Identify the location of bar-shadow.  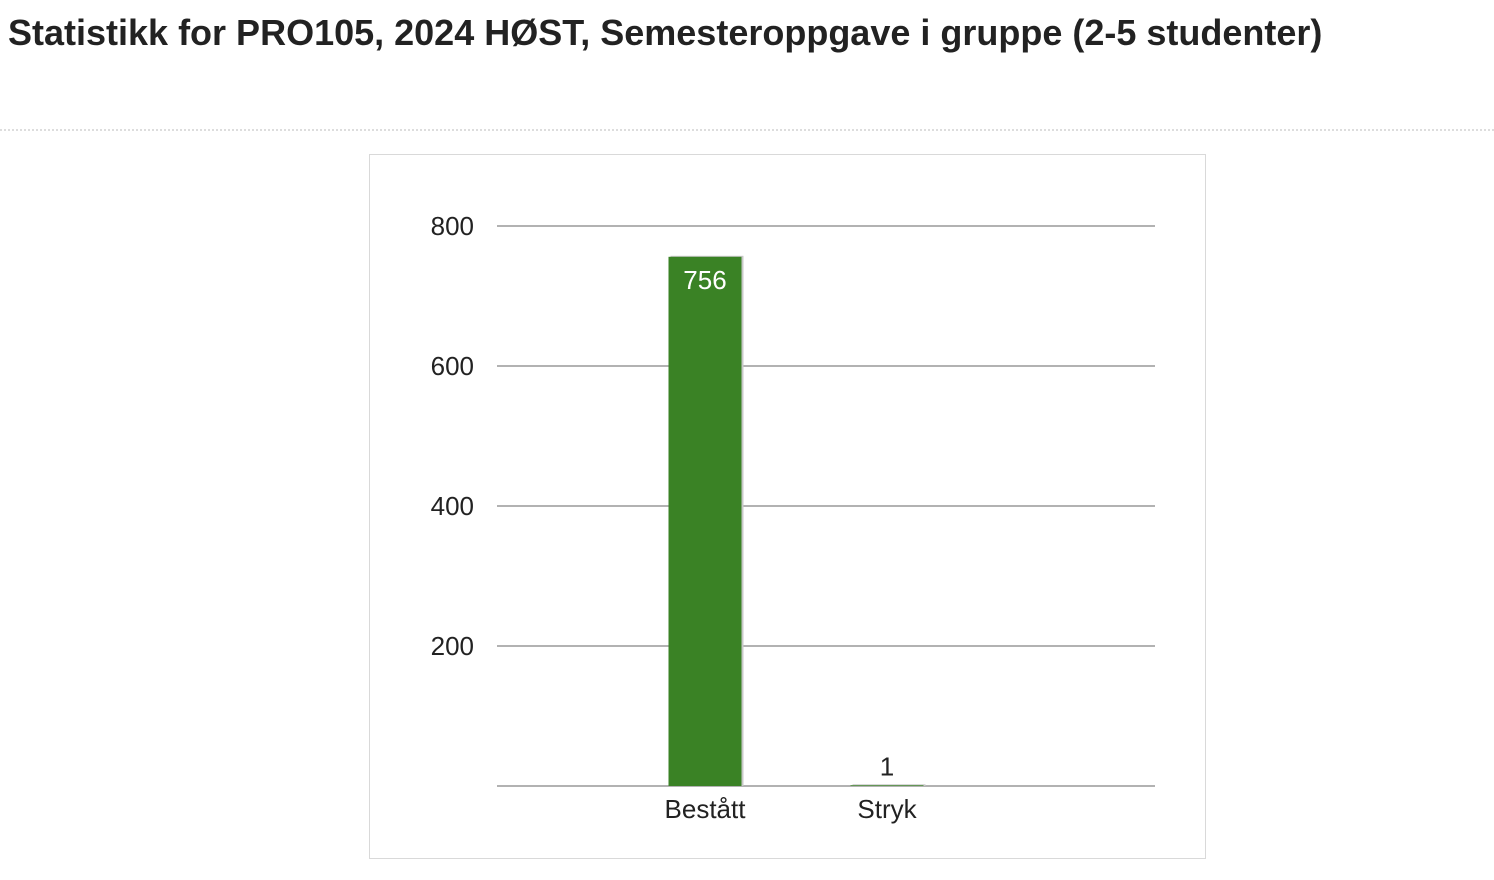
(889, 785).